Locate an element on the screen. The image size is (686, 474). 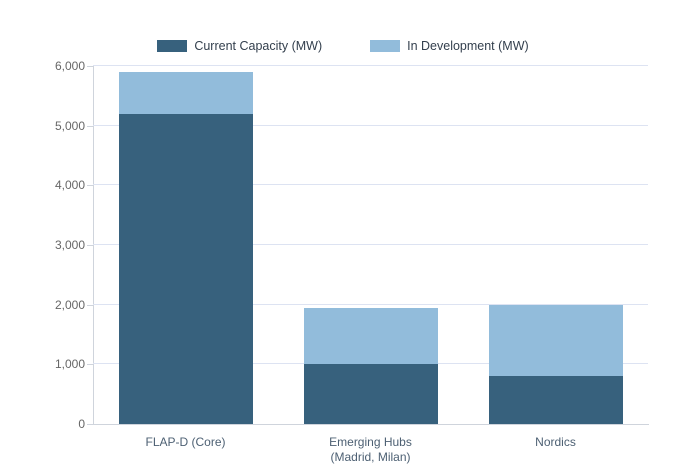
bar-nordics is located at coordinates (555, 364).